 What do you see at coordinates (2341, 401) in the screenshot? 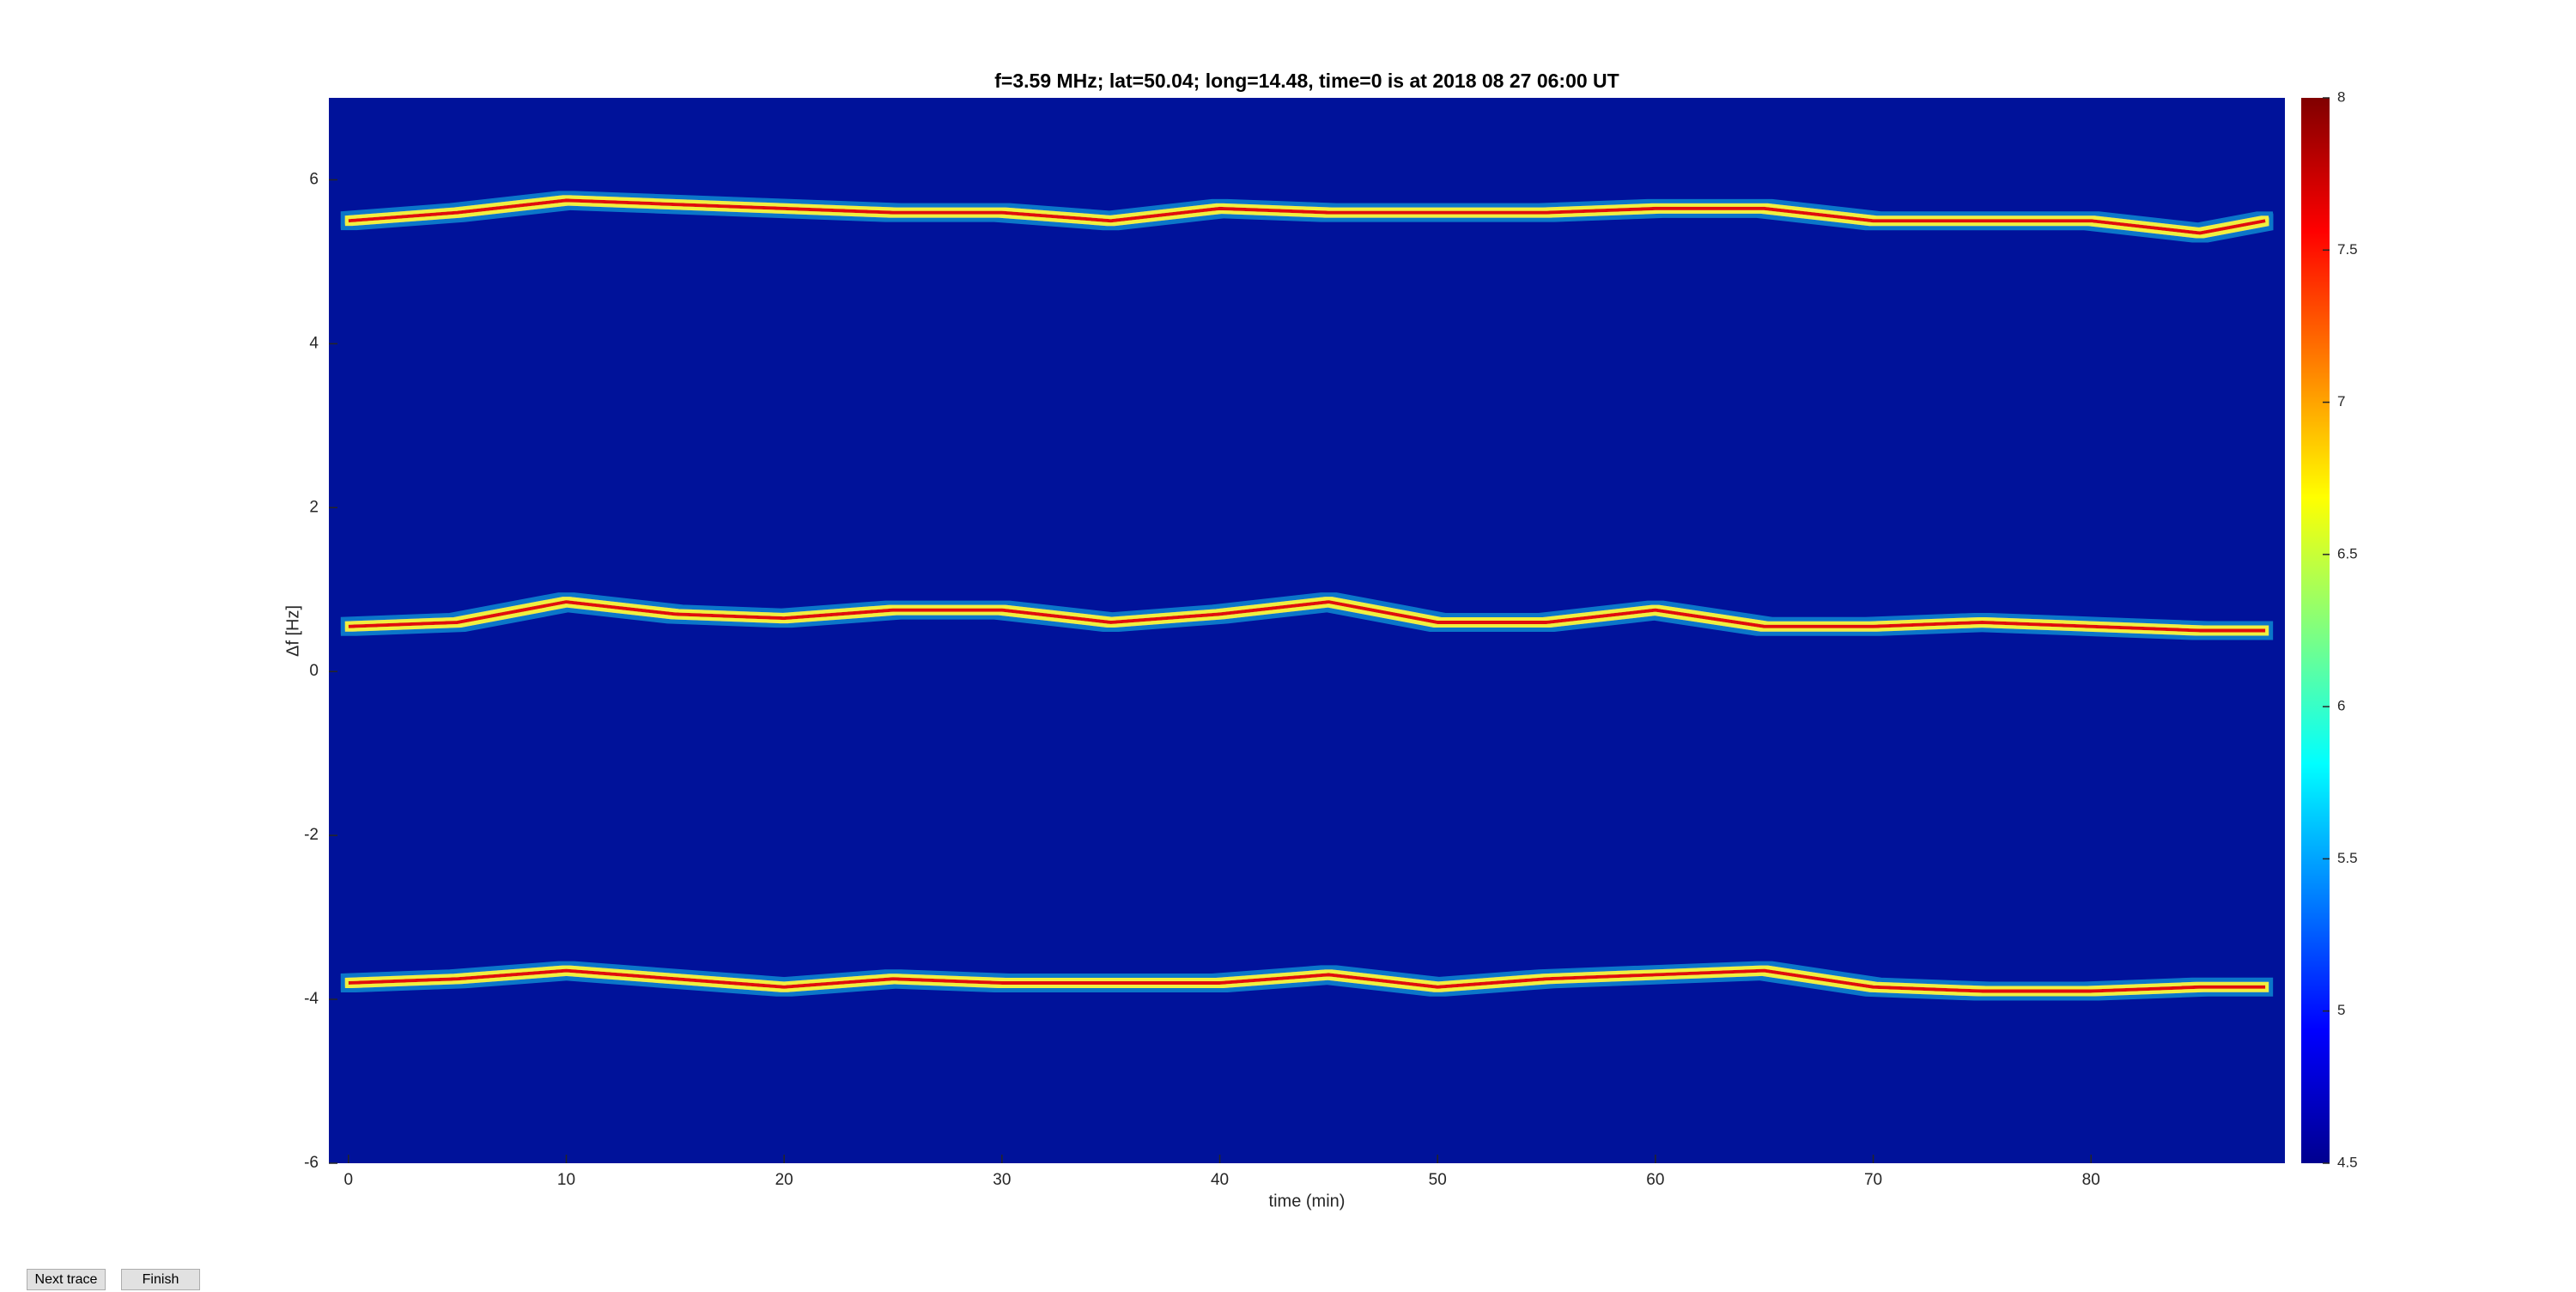
I see `colorbar-tick-label: 7` at bounding box center [2341, 401].